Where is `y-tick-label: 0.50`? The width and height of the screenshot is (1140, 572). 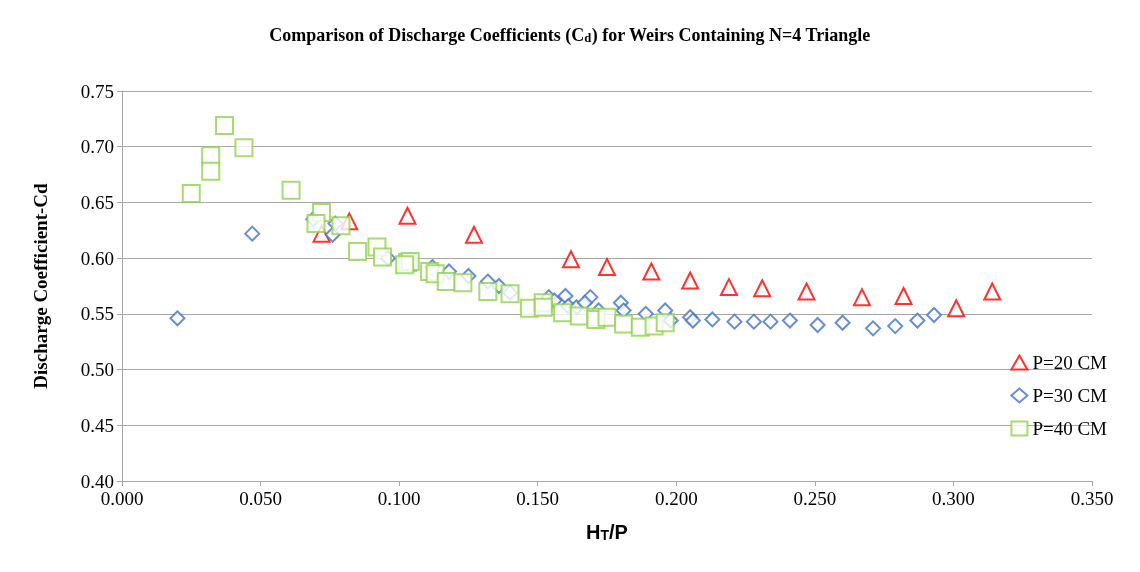
y-tick-label: 0.50 is located at coordinates (97, 370).